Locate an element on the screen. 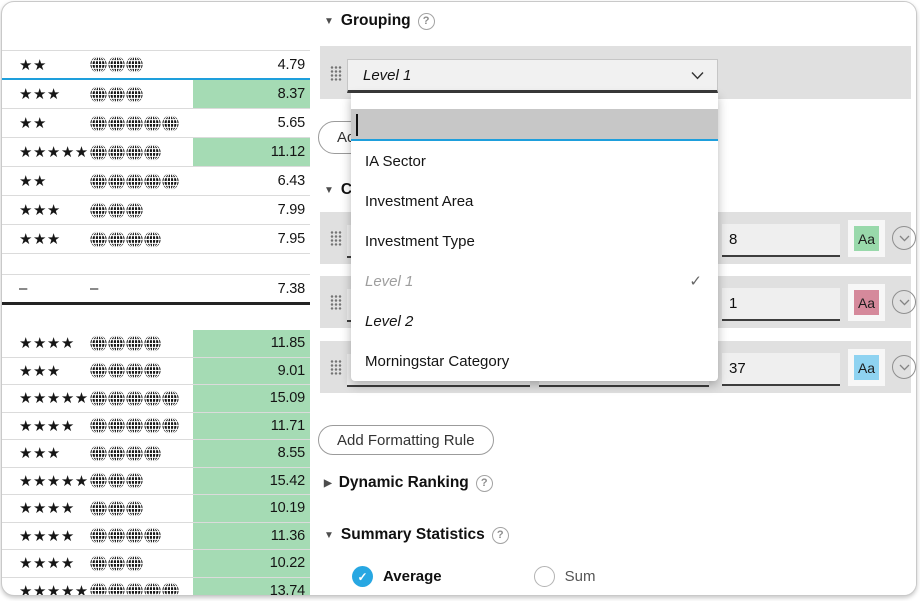  table-row: ★★★ 8.37 is located at coordinates (156, 94).